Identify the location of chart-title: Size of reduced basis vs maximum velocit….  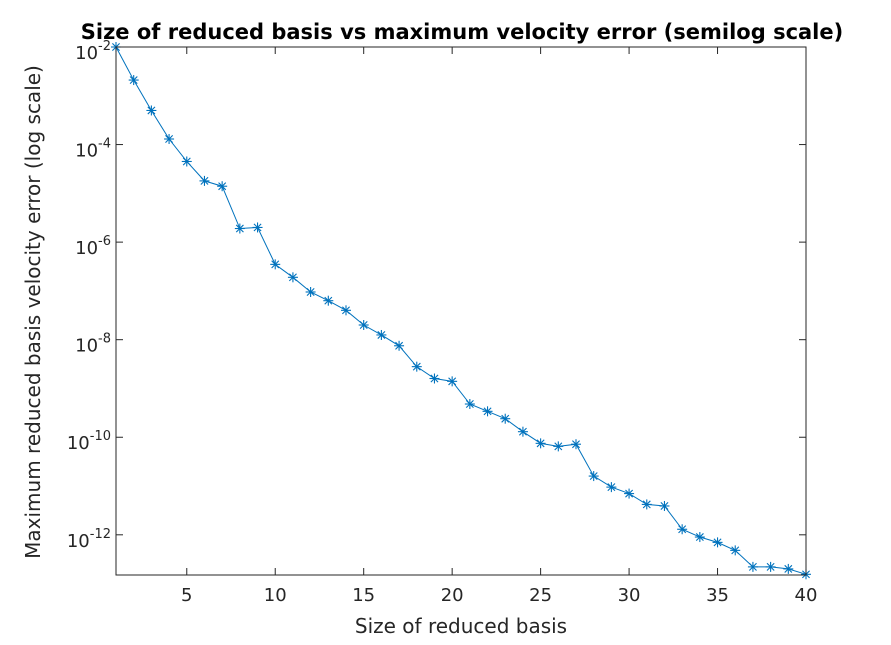
(462, 32).